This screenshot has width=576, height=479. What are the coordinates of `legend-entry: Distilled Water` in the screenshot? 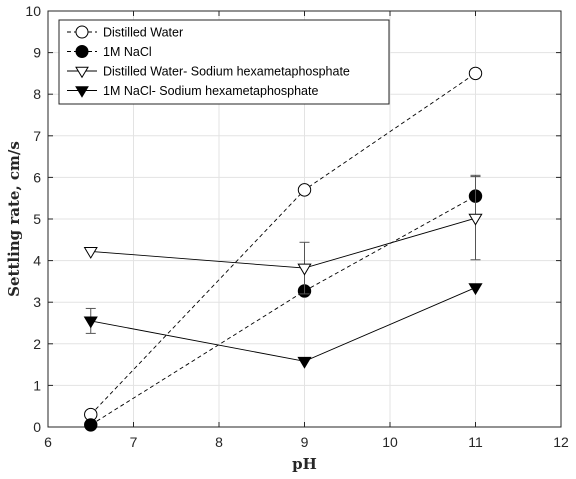 It's located at (143, 33).